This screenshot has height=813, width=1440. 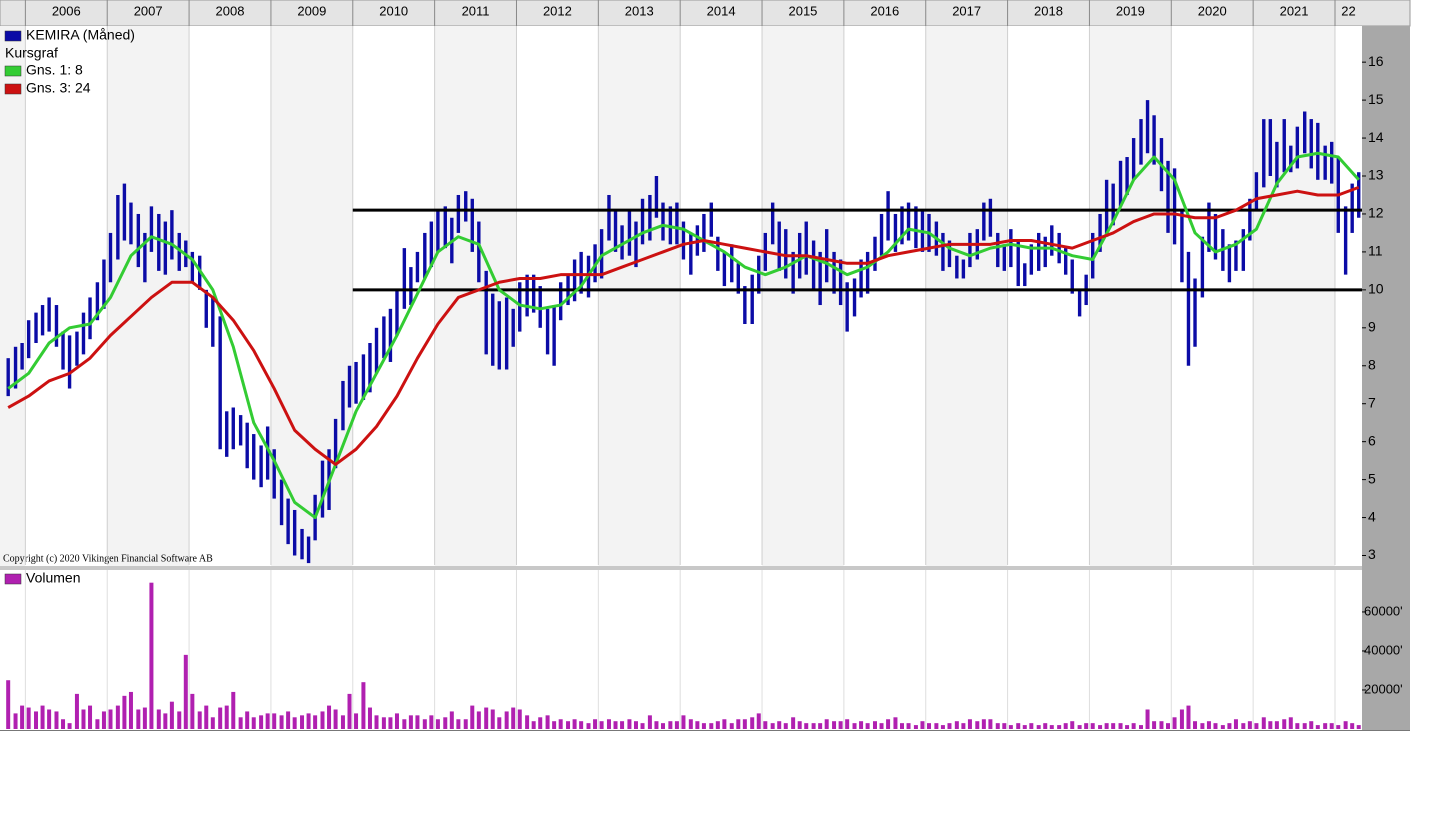 I want to click on x-tick-label: 2006, so click(x=66, y=10).